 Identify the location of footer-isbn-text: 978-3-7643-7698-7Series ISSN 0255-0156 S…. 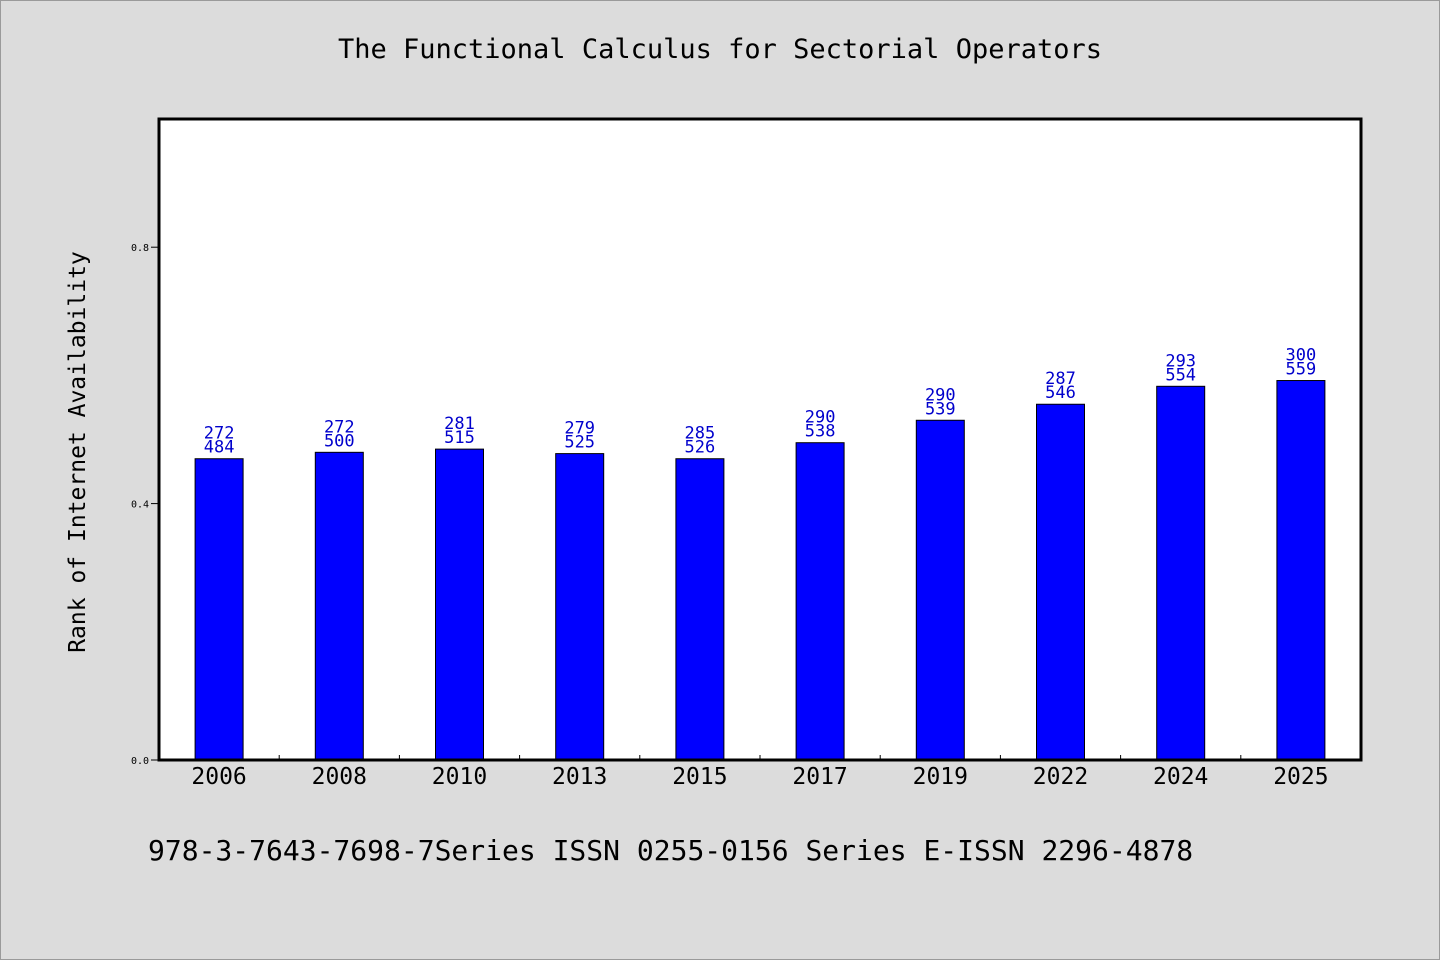
(671, 850).